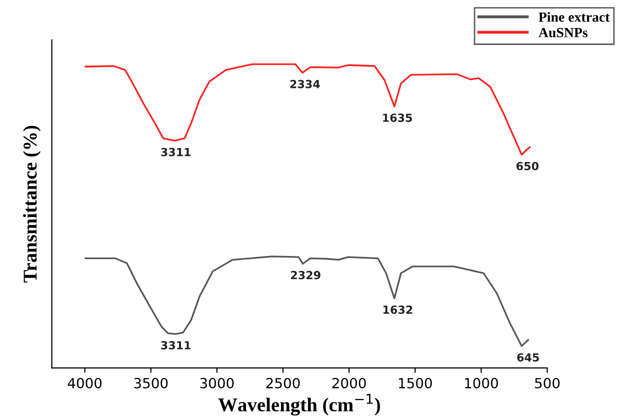 The width and height of the screenshot is (624, 420). I want to click on x-axis-title: Wavelength (cm$^{−1}$), so click(299, 405).